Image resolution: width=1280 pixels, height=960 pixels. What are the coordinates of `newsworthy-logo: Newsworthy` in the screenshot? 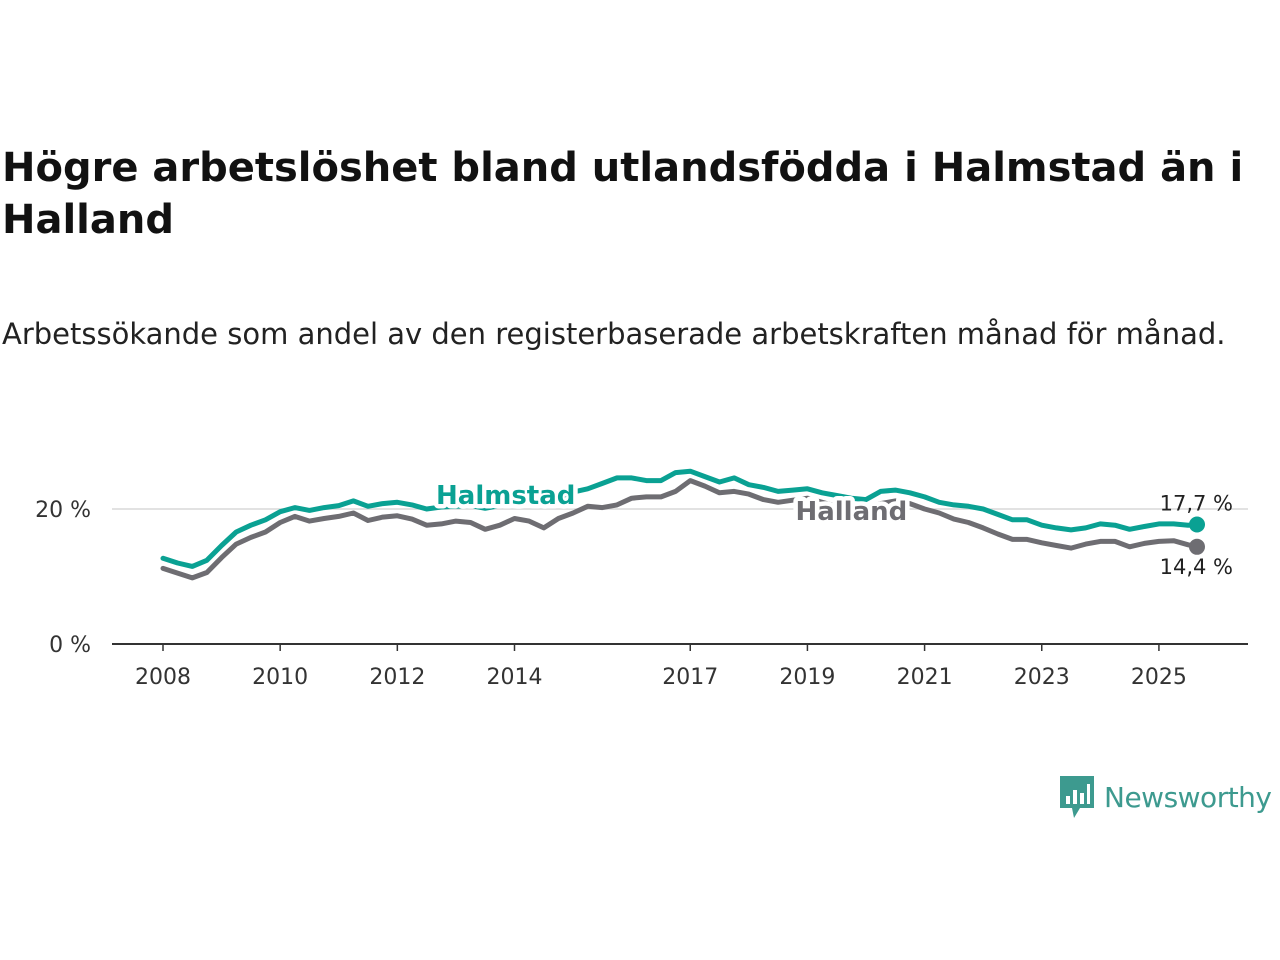 It's located at (1165, 797).